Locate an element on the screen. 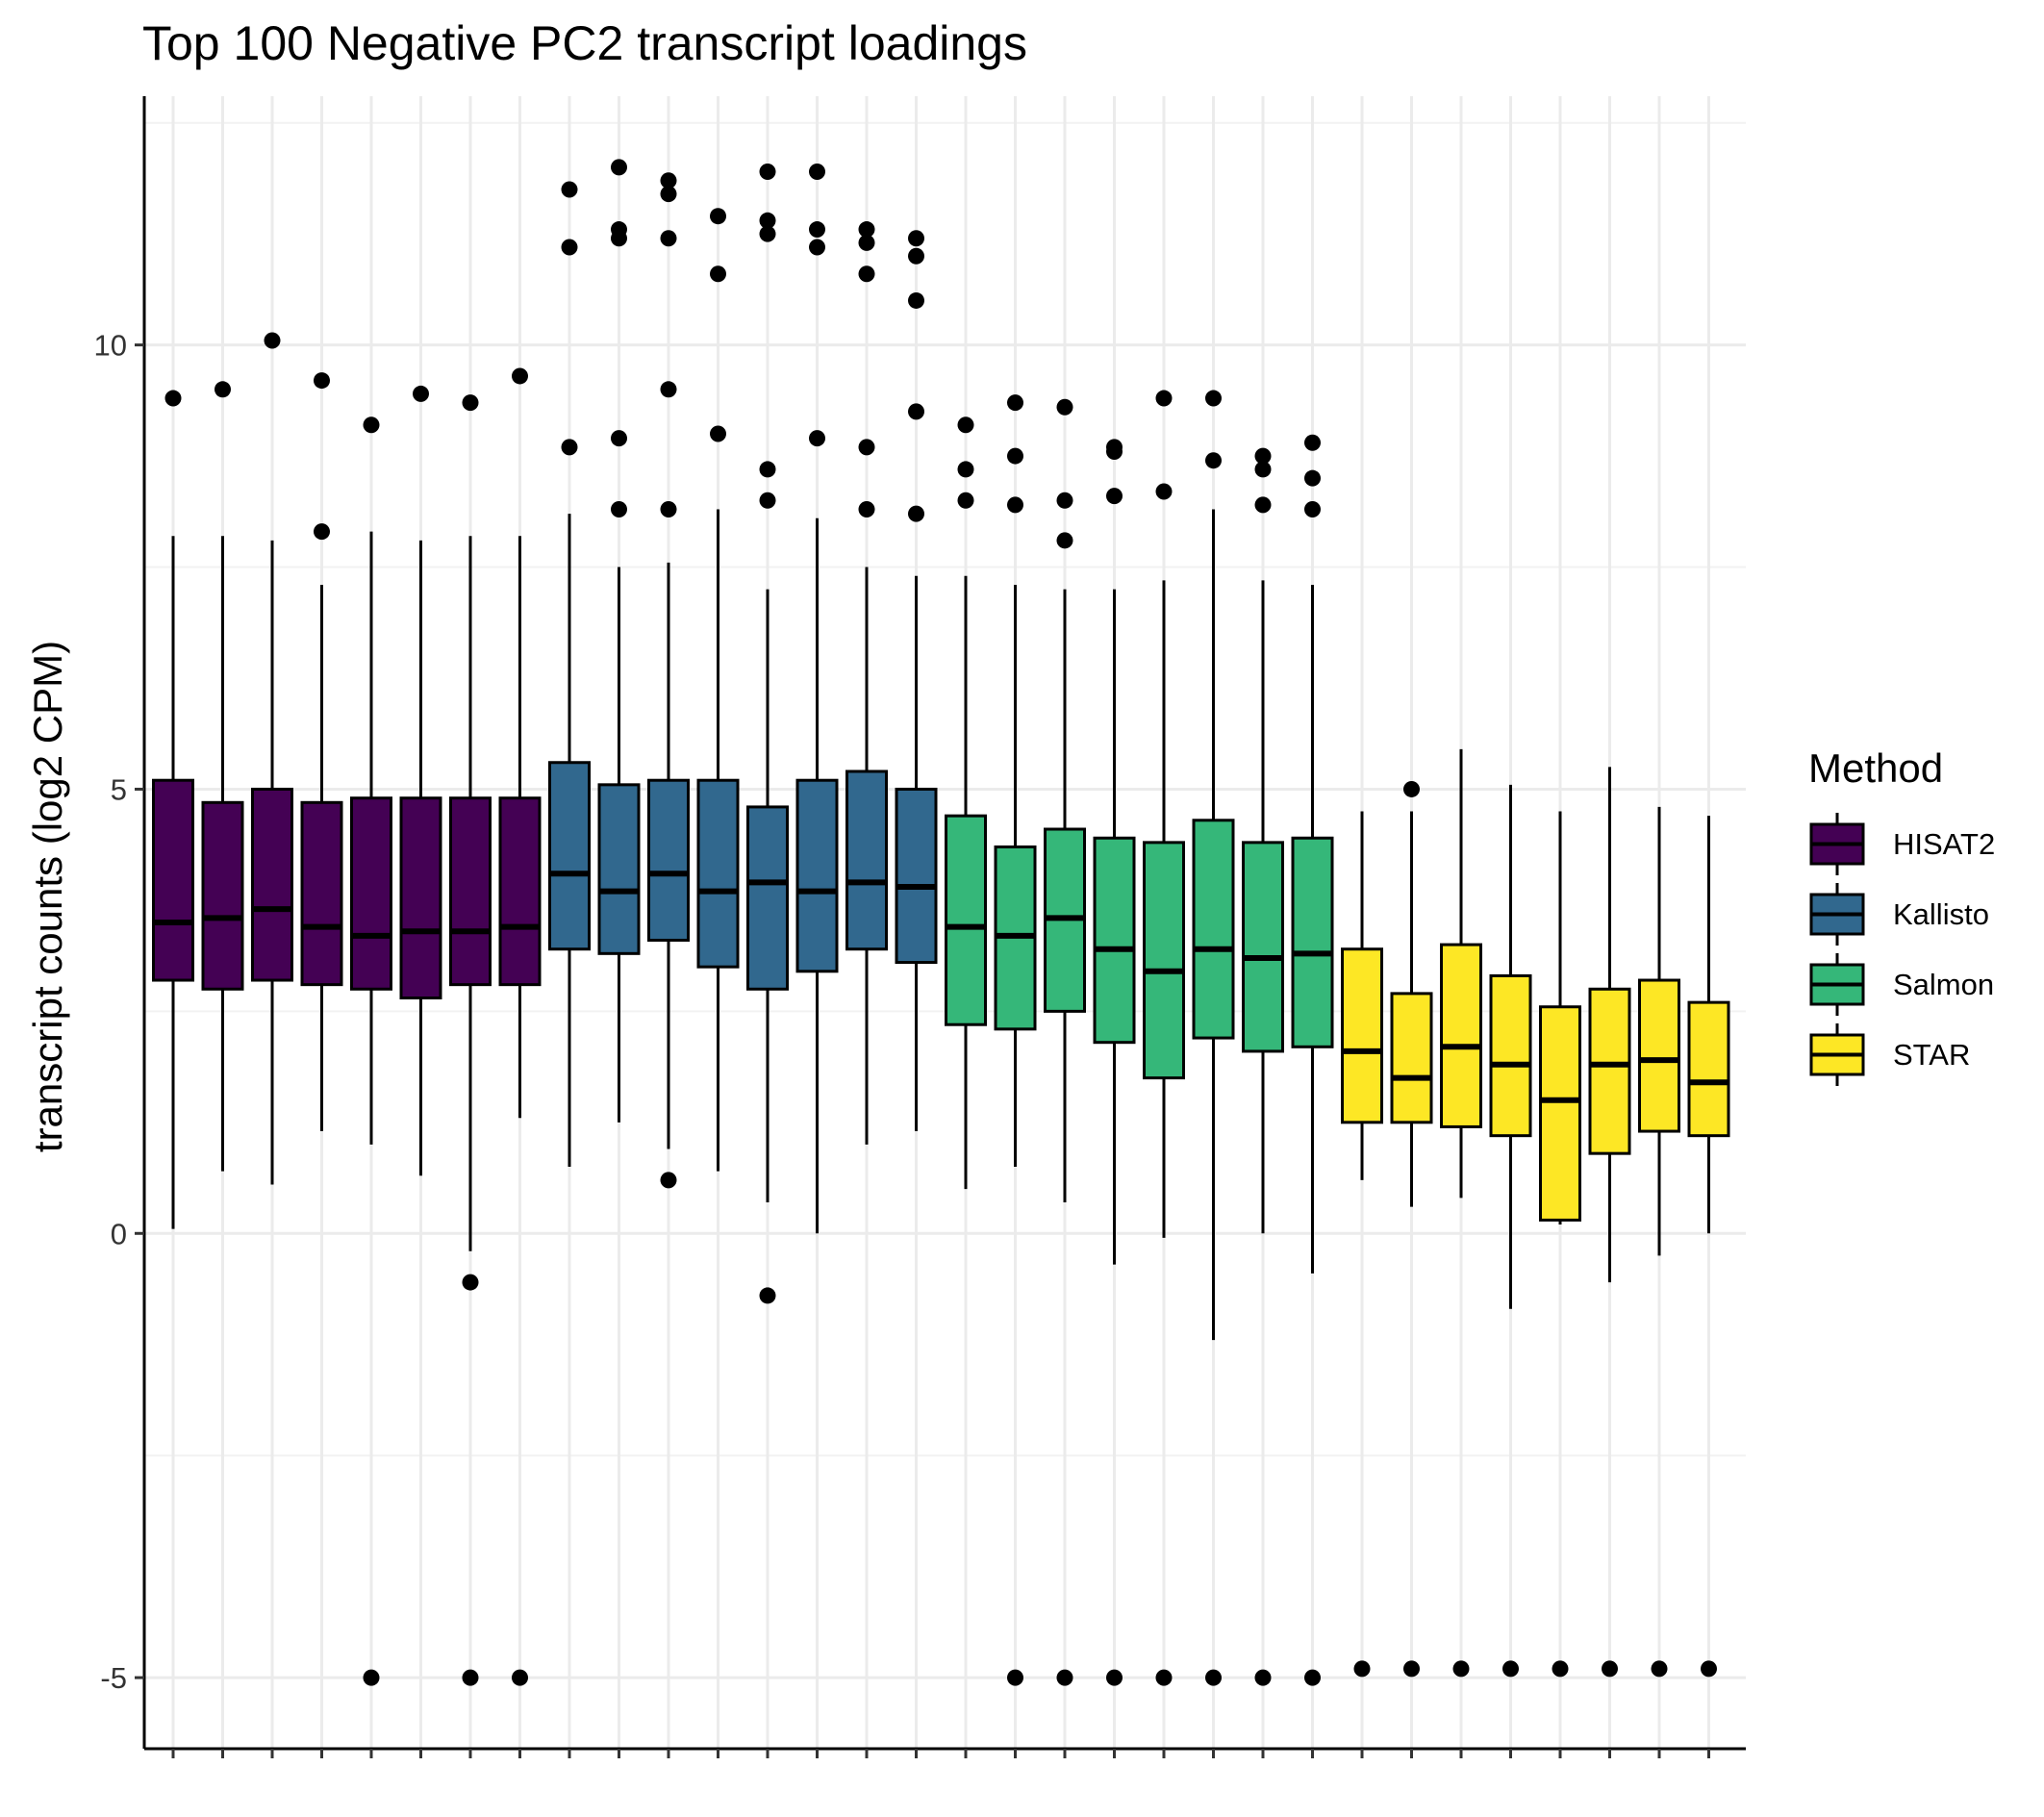 Image resolution: width=2044 pixels, height=1817 pixels. y-tick-label: 10 is located at coordinates (110, 346).